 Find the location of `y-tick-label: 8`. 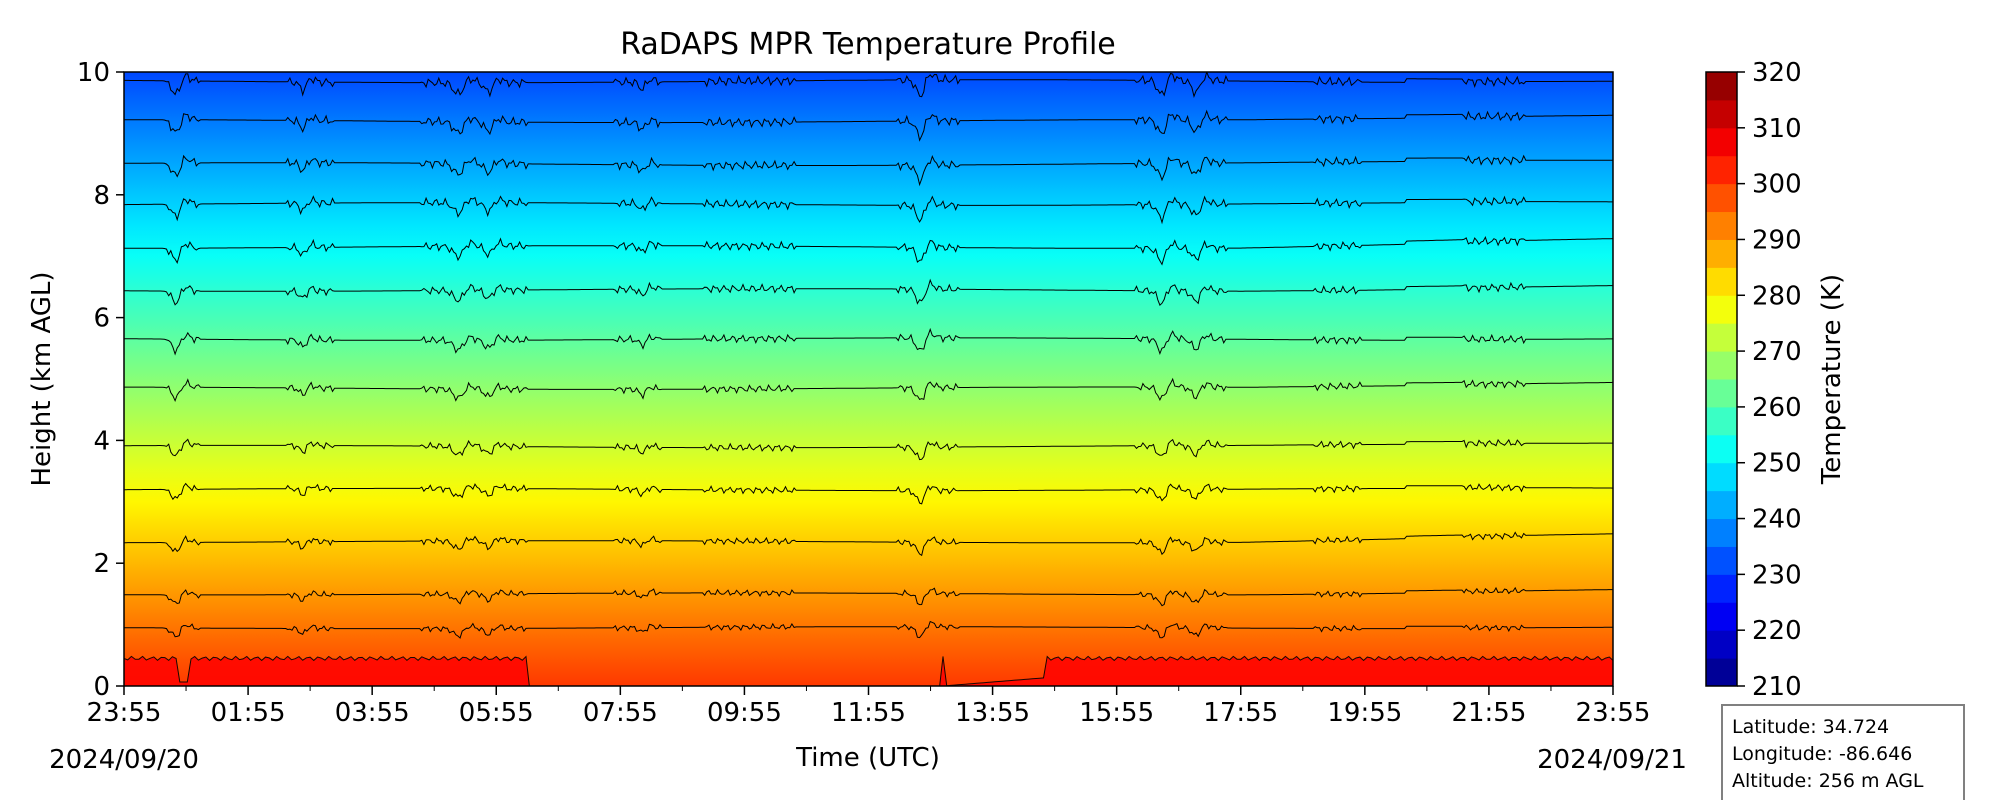

y-tick-label: 8 is located at coordinates (101, 196).